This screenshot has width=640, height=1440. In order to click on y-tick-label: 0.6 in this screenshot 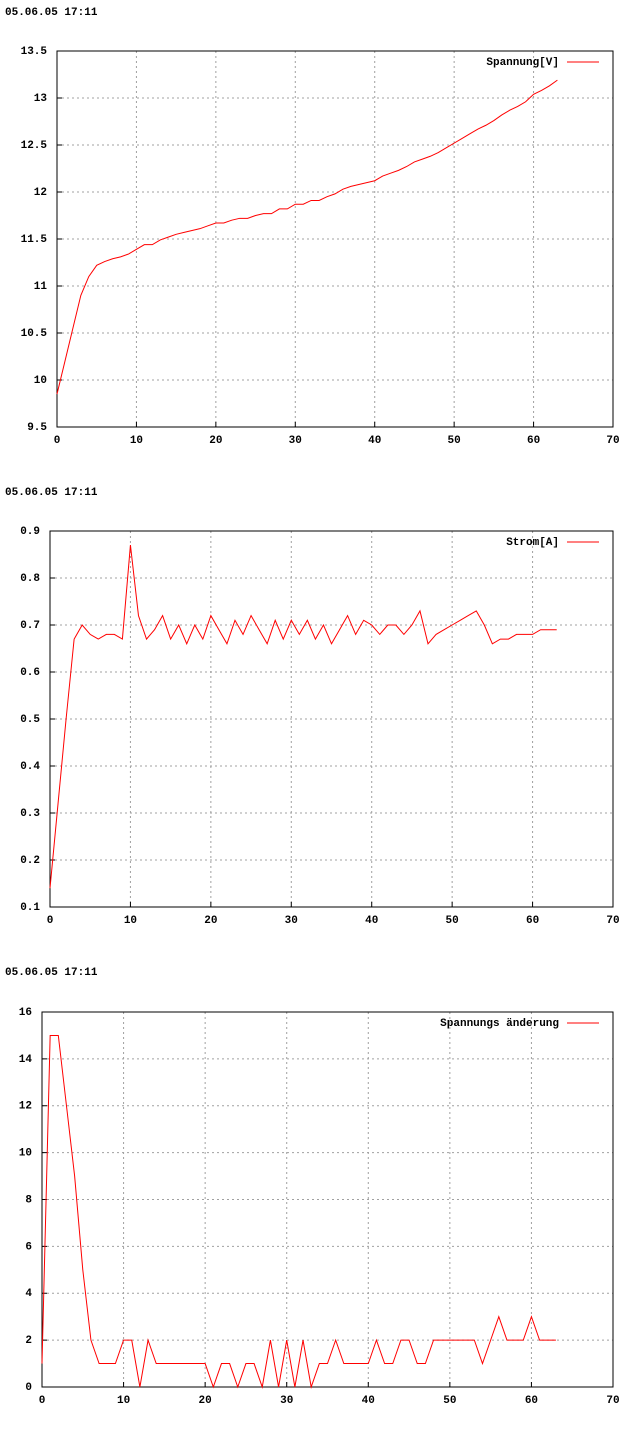, I will do `click(30, 673)`.